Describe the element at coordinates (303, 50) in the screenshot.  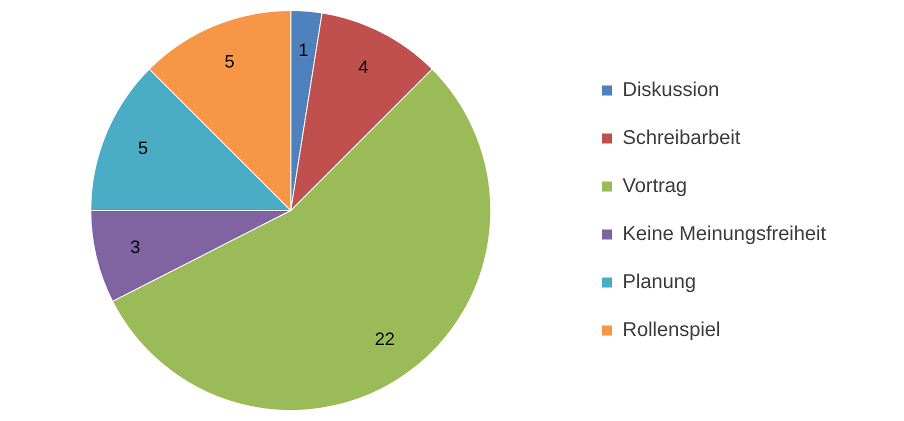
I see `data-label: 1` at that location.